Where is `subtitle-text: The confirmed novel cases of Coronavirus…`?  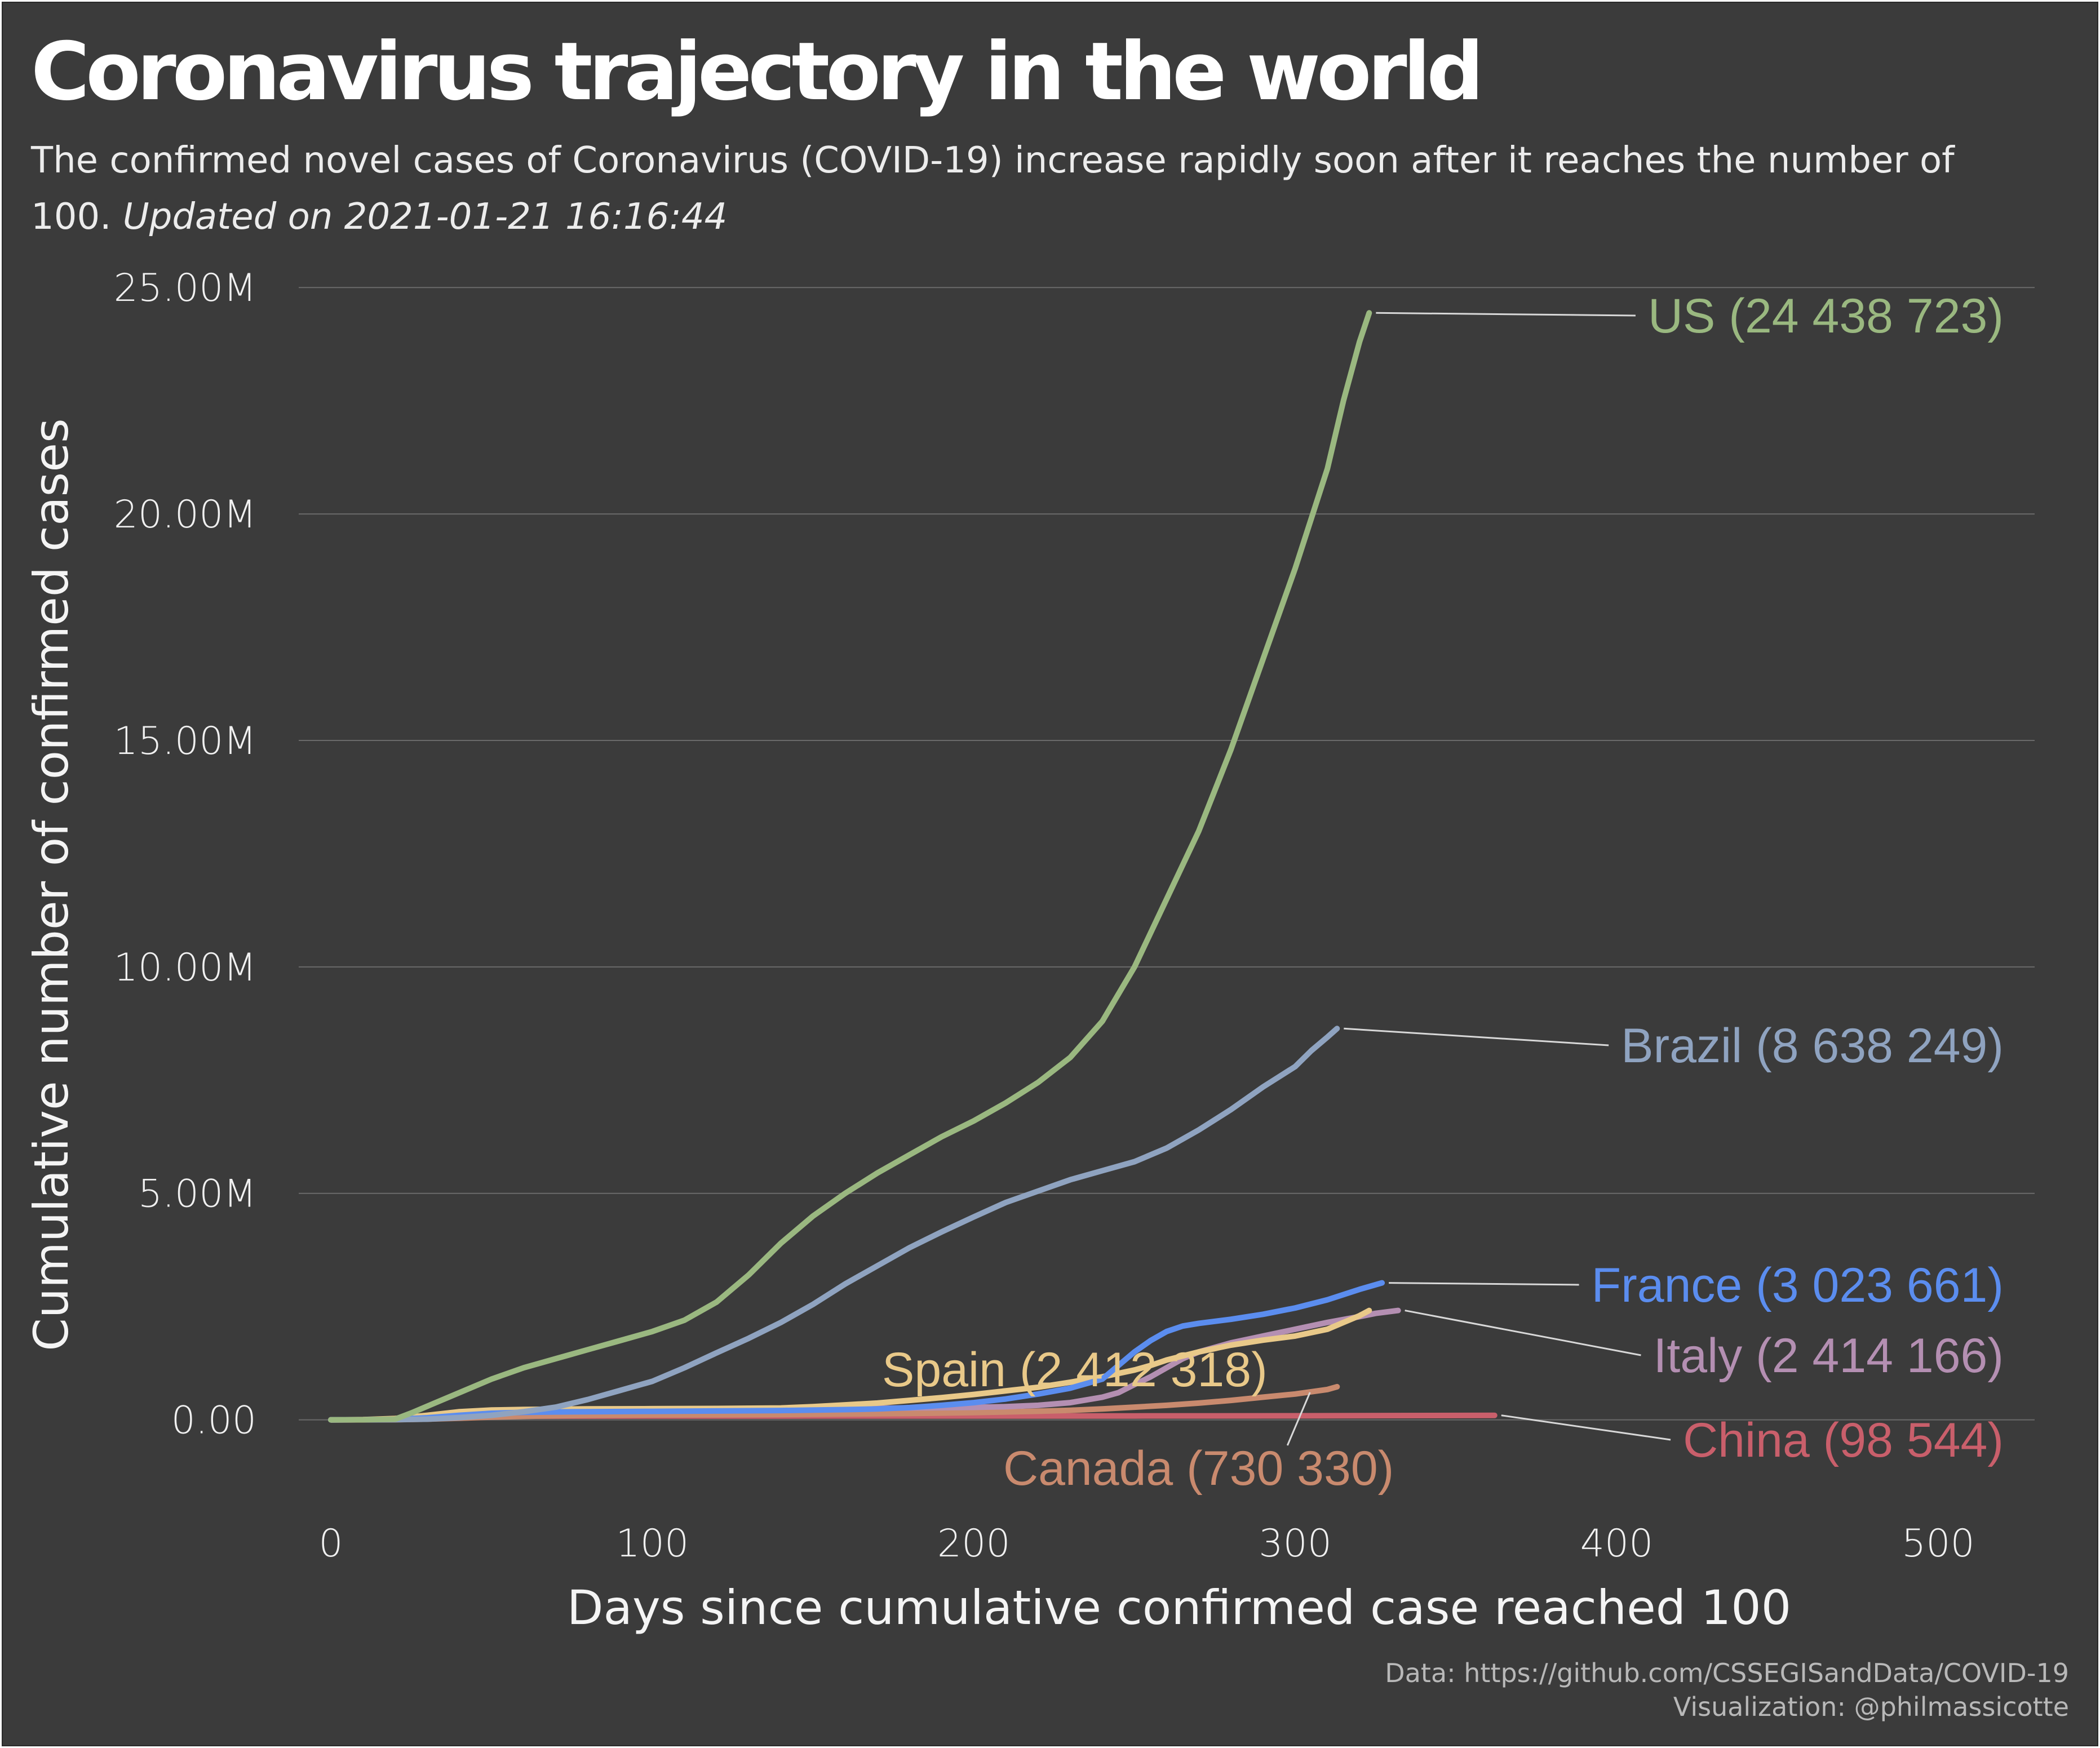
subtitle-text: The confirmed novel cases of Coronavirus… is located at coordinates (993, 189).